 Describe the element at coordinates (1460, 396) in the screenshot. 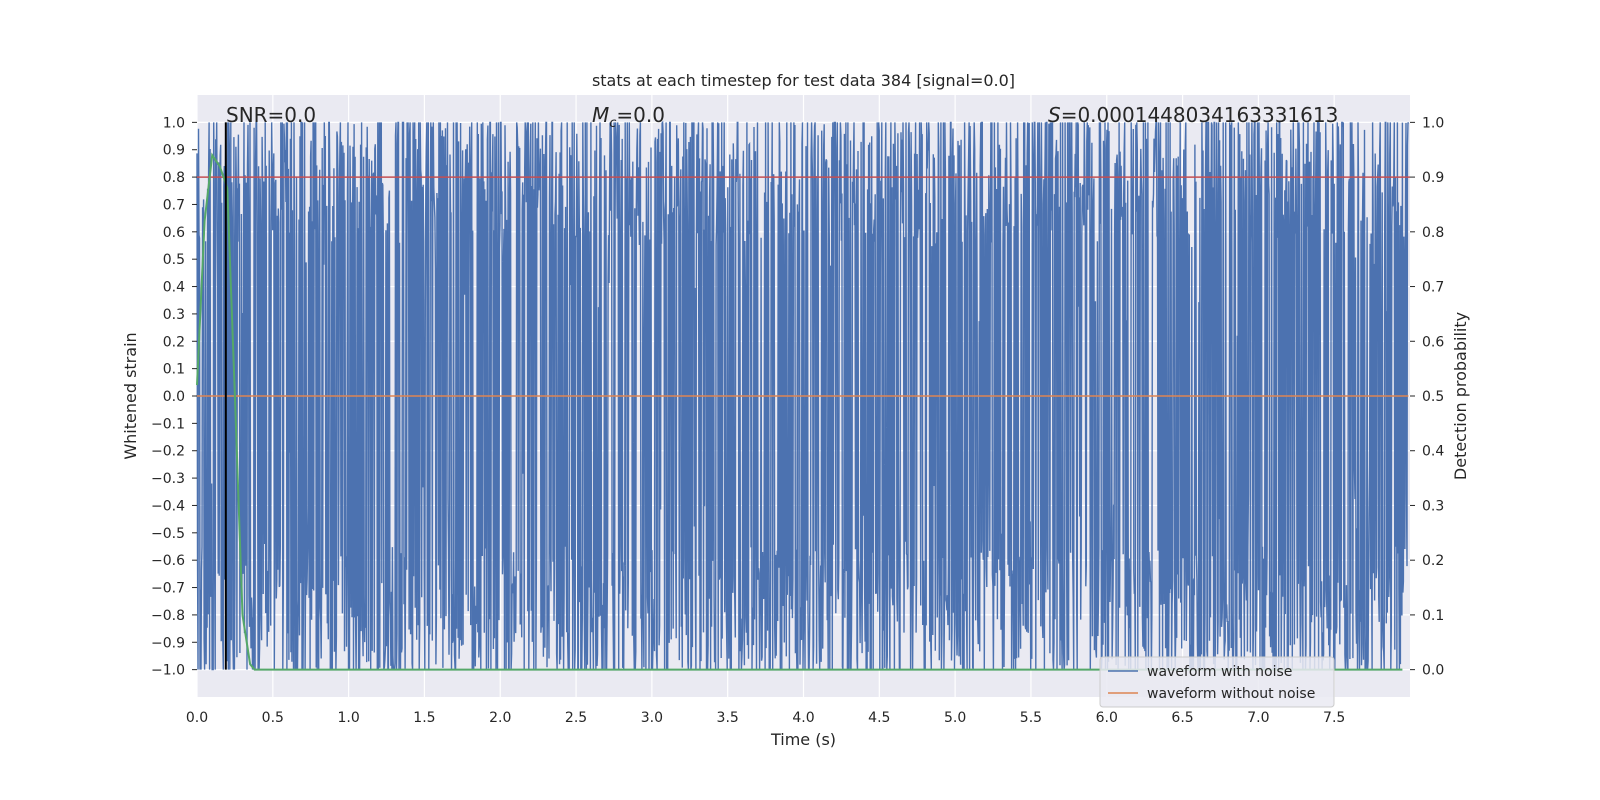

I see `y-axis-right-label: Detection probability` at that location.